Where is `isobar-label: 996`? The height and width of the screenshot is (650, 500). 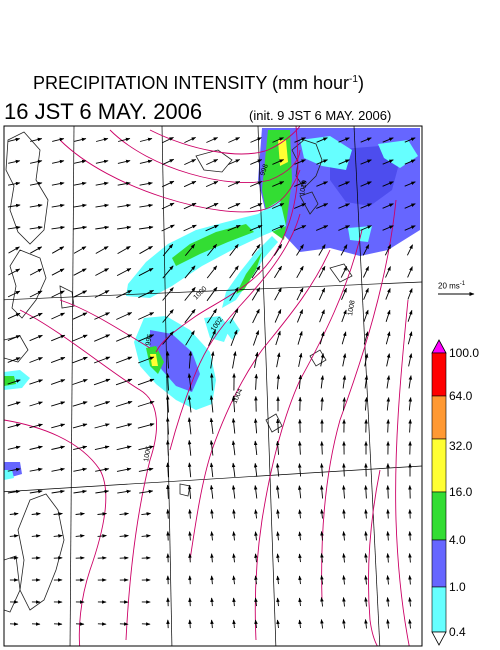
isobar-label: 996 is located at coordinates (149, 340).